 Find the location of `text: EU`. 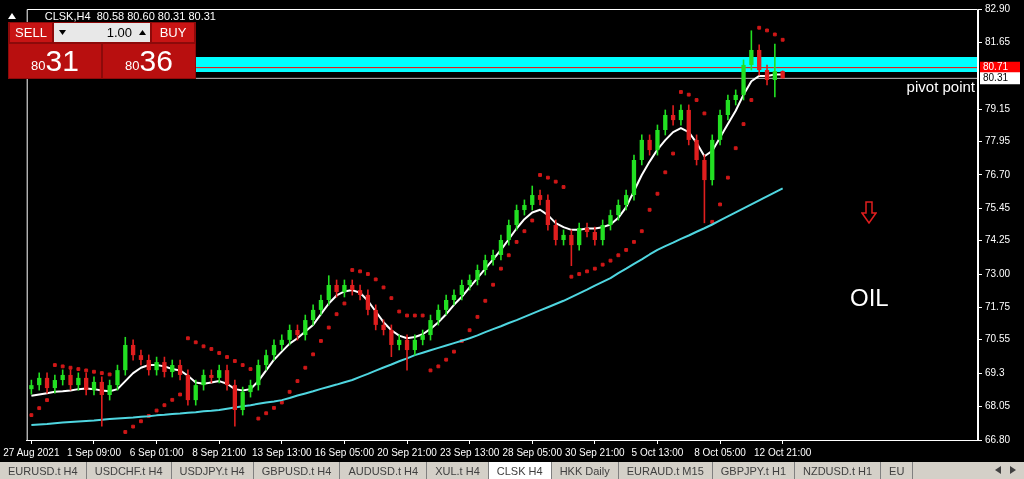

text: EU is located at coordinates (897, 470).